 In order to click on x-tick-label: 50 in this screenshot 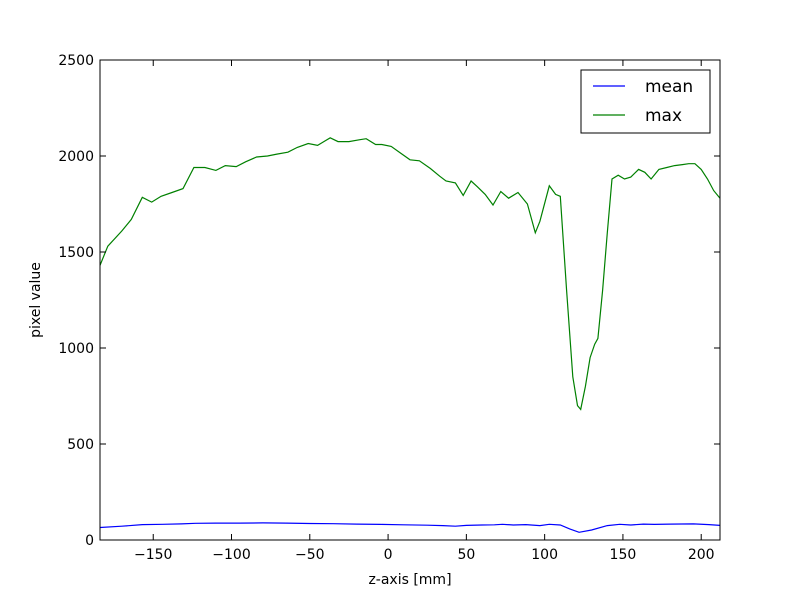, I will do `click(466, 555)`.